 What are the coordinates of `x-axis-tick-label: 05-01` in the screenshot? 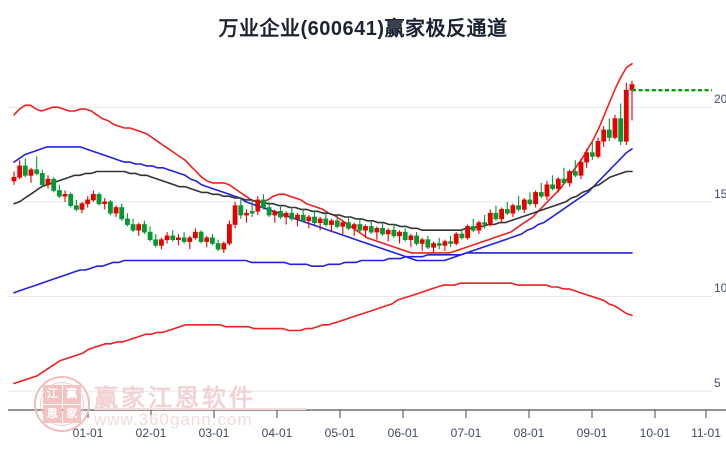 It's located at (340, 433).